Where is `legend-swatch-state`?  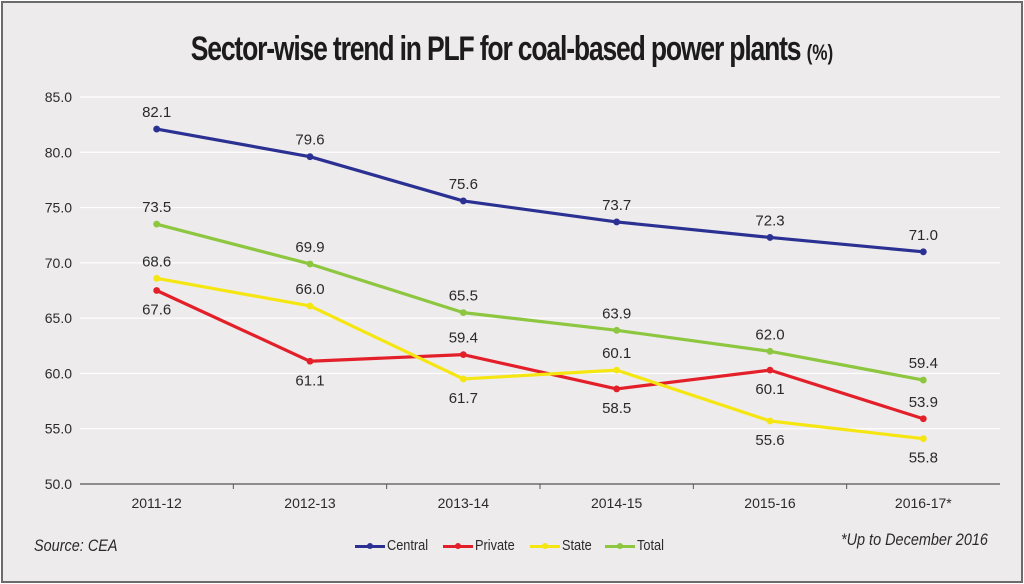 legend-swatch-state is located at coordinates (545, 546).